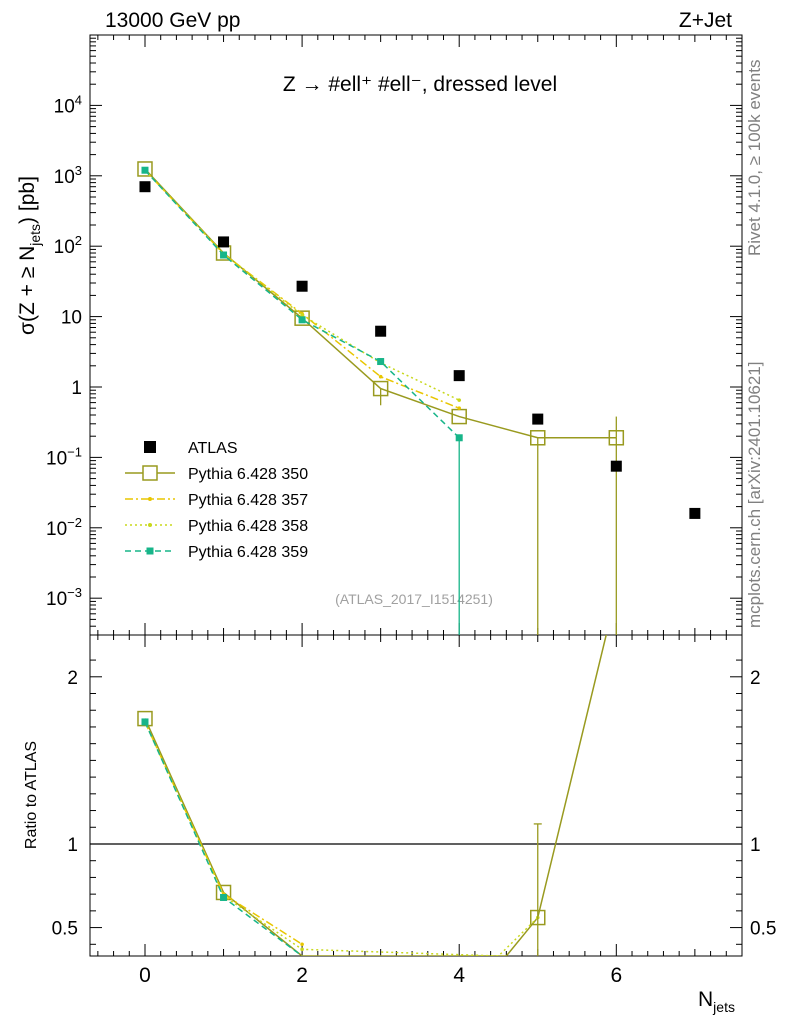  I want to click on x-tick-label: 4, so click(459, 975).